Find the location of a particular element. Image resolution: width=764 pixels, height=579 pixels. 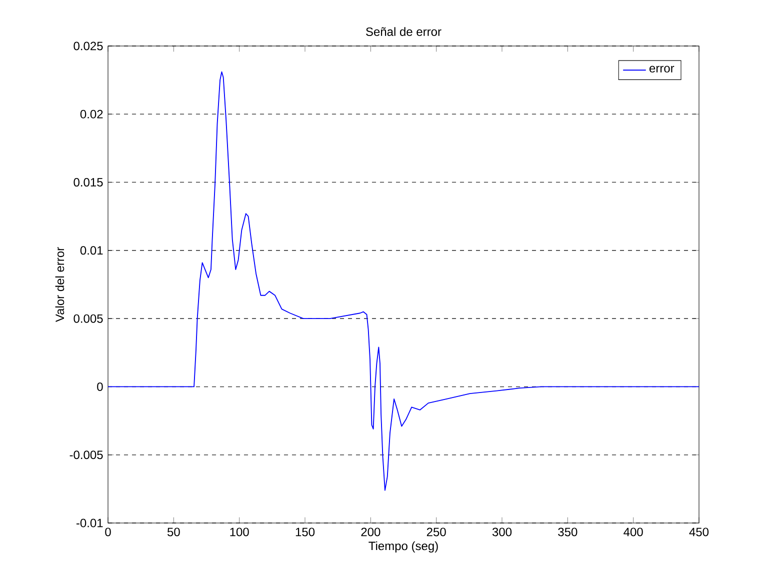

x-tick-label: 150 is located at coordinates (305, 532).